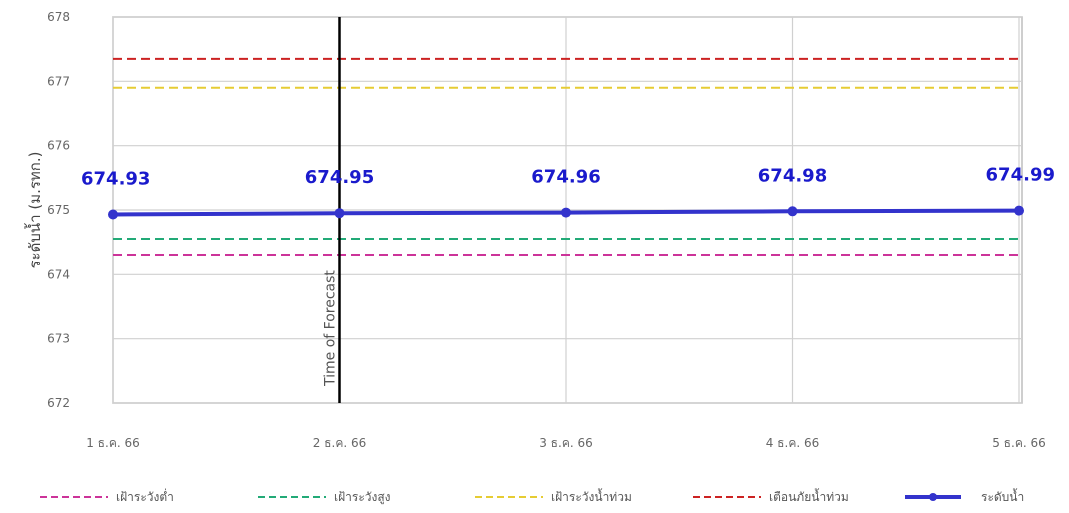 This screenshot has width=1069, height=513. What do you see at coordinates (58, 339) in the screenshot?
I see `y-tick-label: 673` at bounding box center [58, 339].